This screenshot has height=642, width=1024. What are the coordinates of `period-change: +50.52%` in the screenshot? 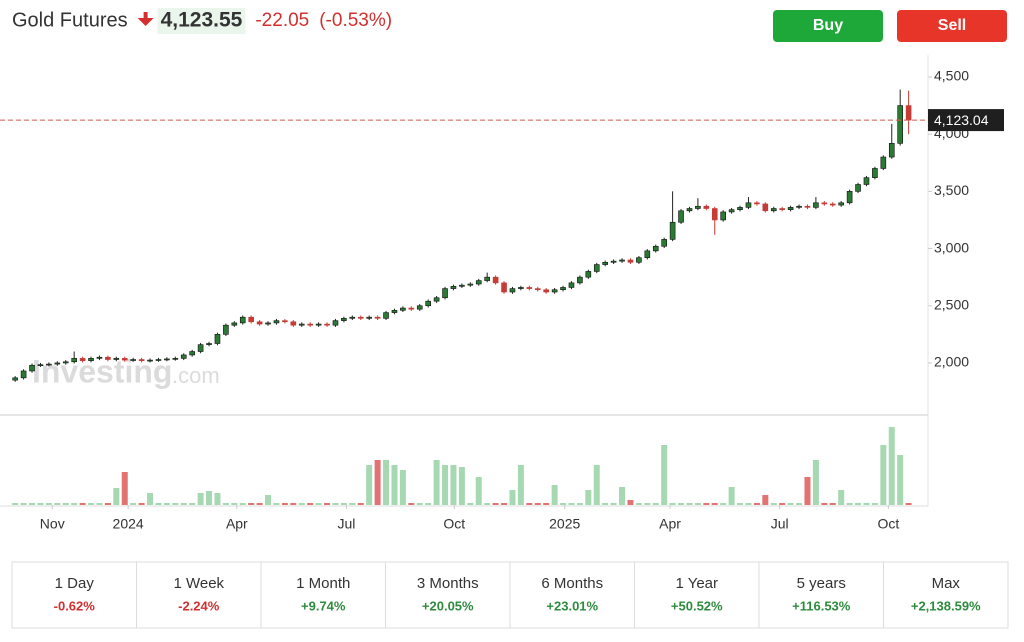 It's located at (697, 605).